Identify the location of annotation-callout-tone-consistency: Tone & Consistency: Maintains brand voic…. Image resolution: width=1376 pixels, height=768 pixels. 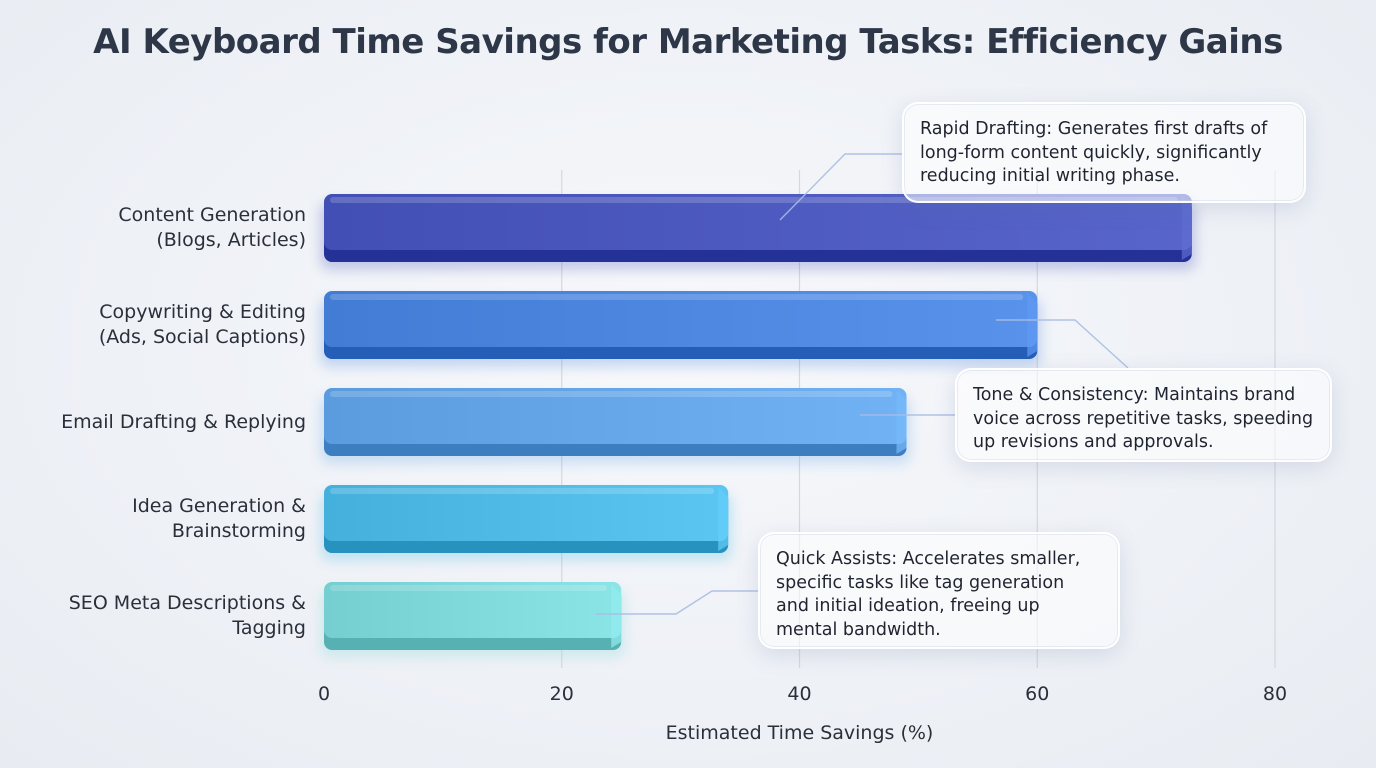
(1143, 415).